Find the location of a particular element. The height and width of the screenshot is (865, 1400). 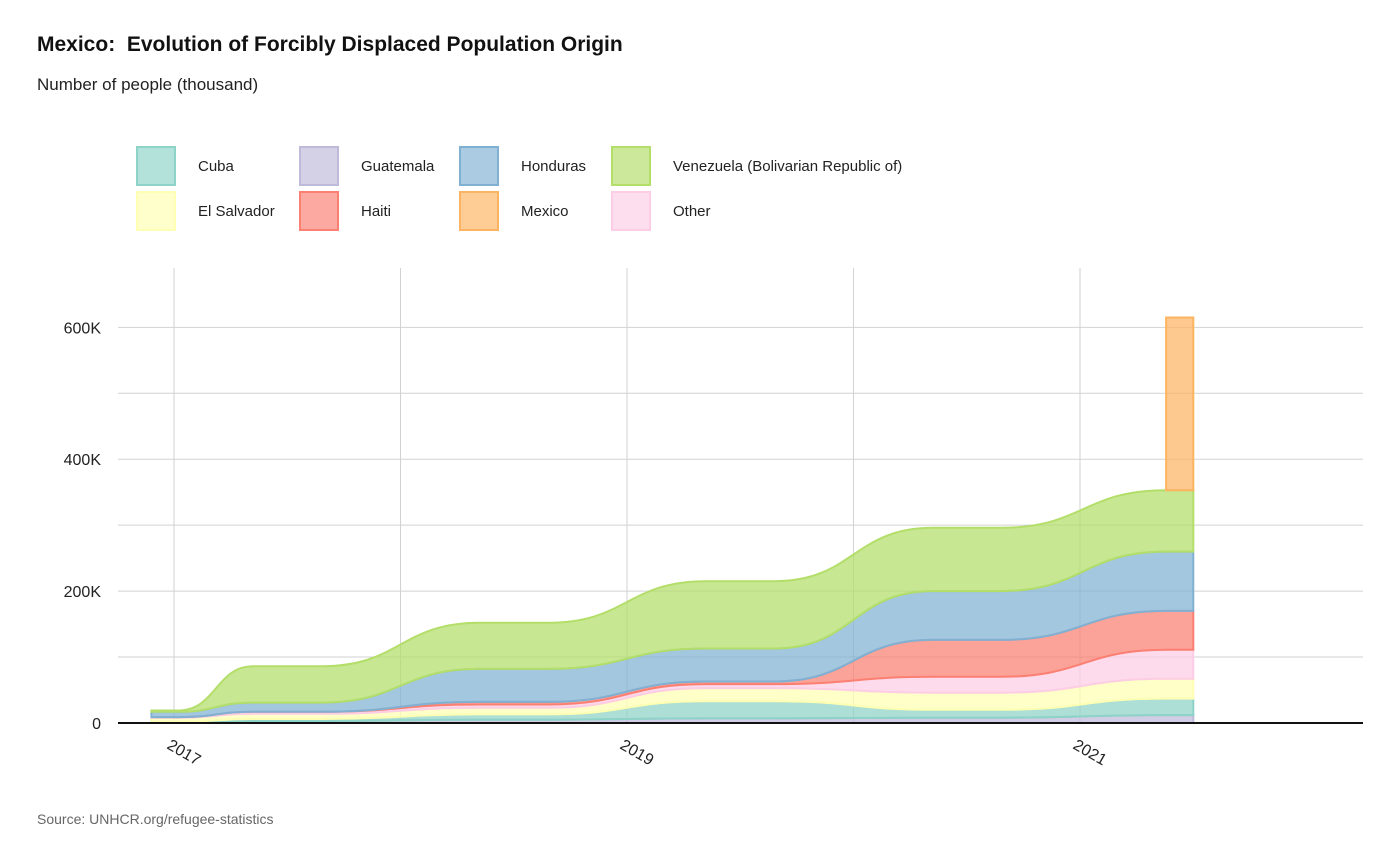

x-tick-labels: 2017 2019 2021 is located at coordinates (636, 753).